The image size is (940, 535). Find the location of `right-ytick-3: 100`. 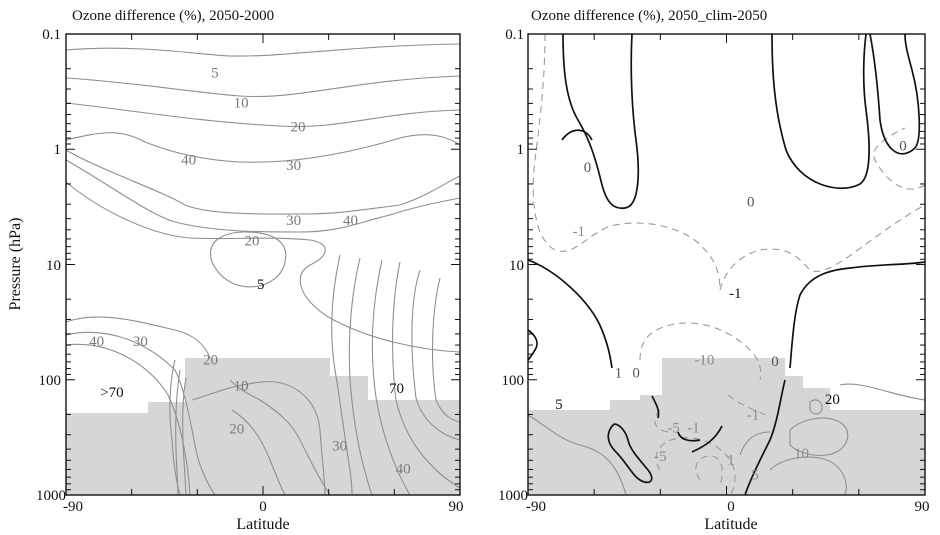

right-ytick-3: 100 is located at coordinates (513, 381).